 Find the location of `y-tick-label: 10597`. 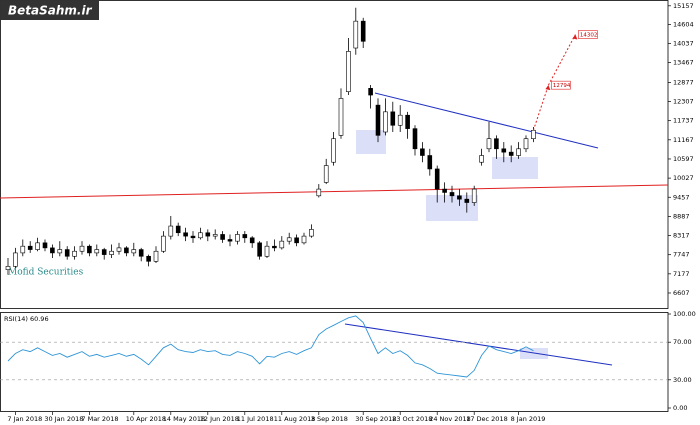

y-tick-label: 10597 is located at coordinates (683, 159).